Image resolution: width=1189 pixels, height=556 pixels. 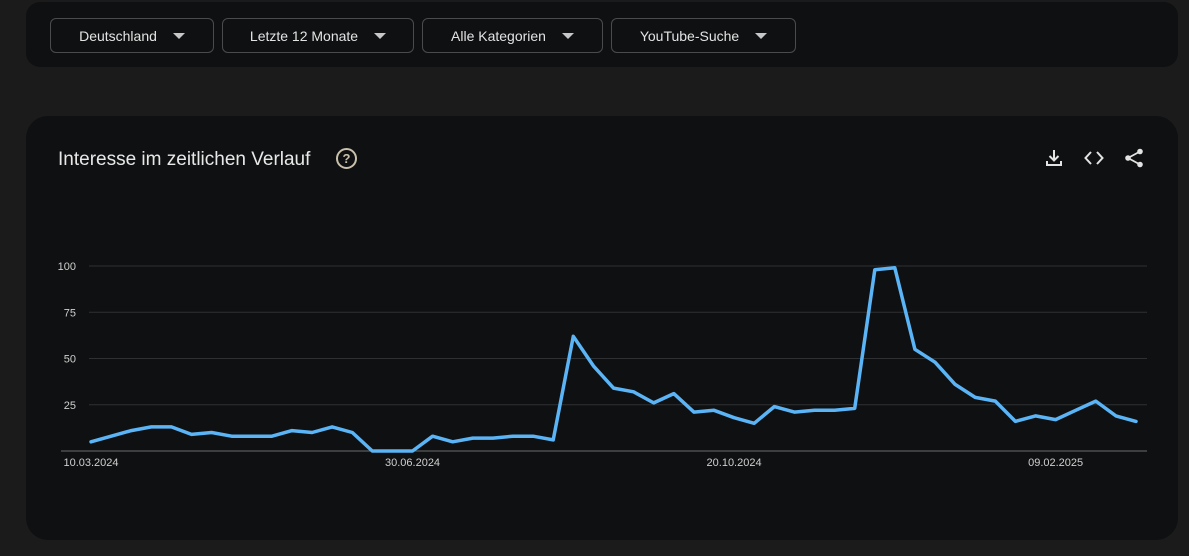 I want to click on country-filter: Deutschland, so click(x=132, y=35).